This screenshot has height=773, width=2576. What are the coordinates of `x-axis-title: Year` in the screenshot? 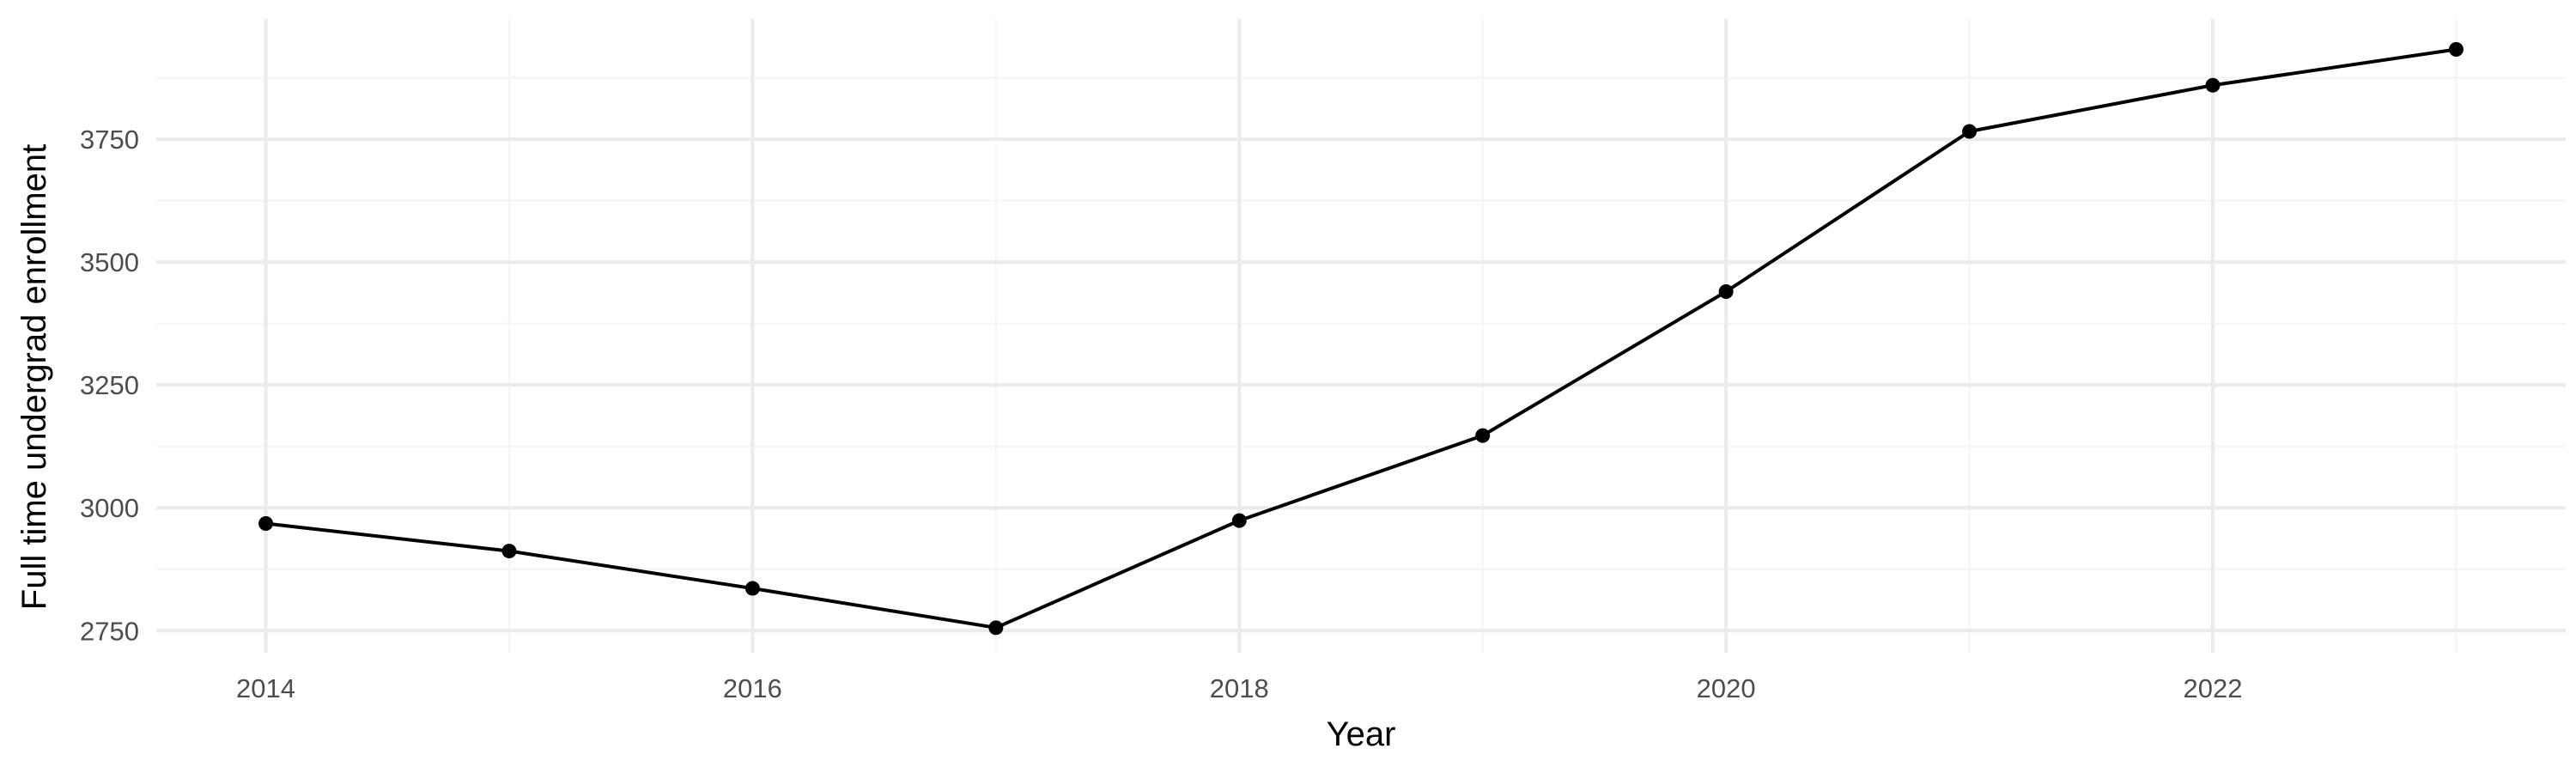 It's located at (1361, 734).